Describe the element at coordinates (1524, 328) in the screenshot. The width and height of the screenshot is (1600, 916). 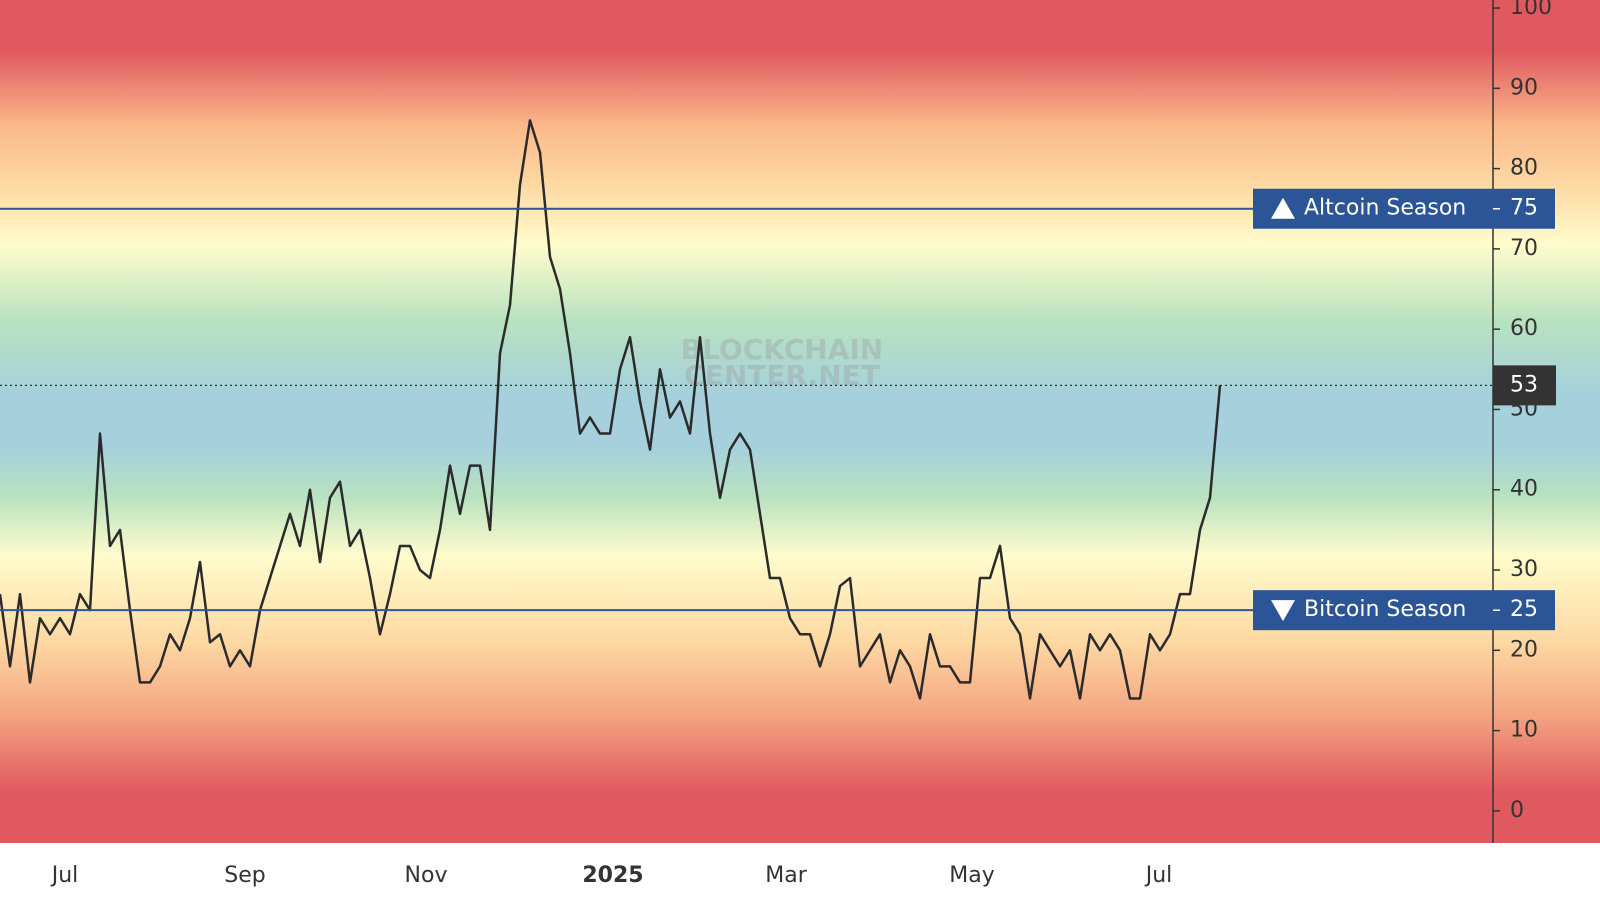
I see `y-tick-label: 60` at that location.